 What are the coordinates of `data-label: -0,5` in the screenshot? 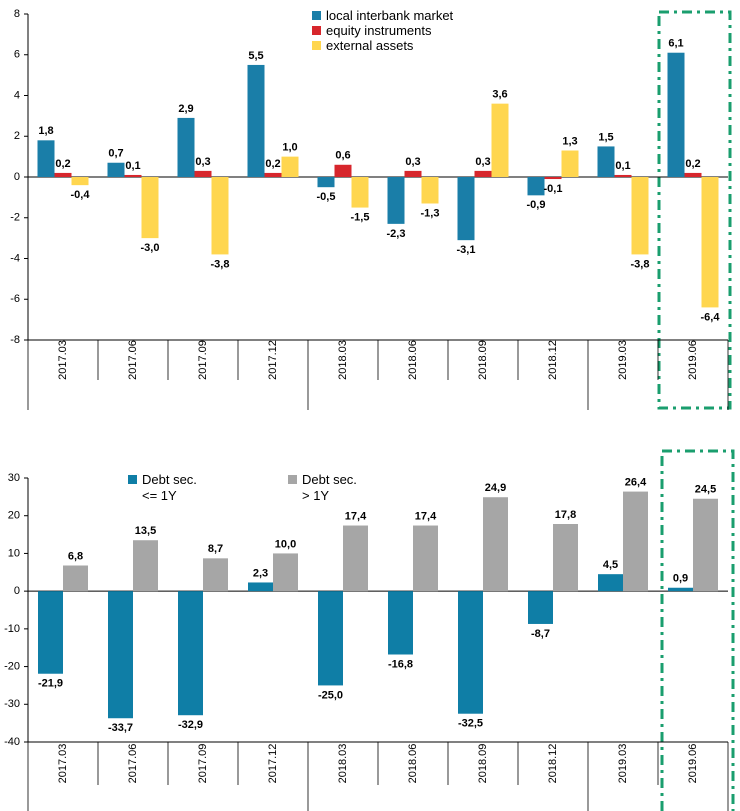 It's located at (326, 197).